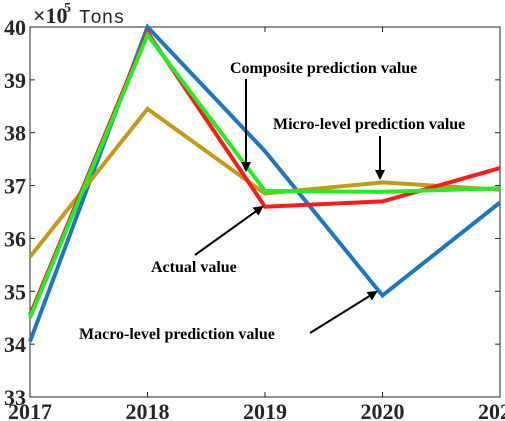 The image size is (505, 421). I want to click on y-tick-label: 39, so click(15, 80).